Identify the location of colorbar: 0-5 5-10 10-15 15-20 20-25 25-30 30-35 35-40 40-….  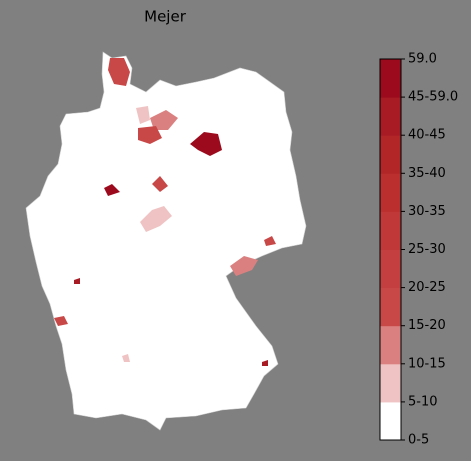
(418, 250).